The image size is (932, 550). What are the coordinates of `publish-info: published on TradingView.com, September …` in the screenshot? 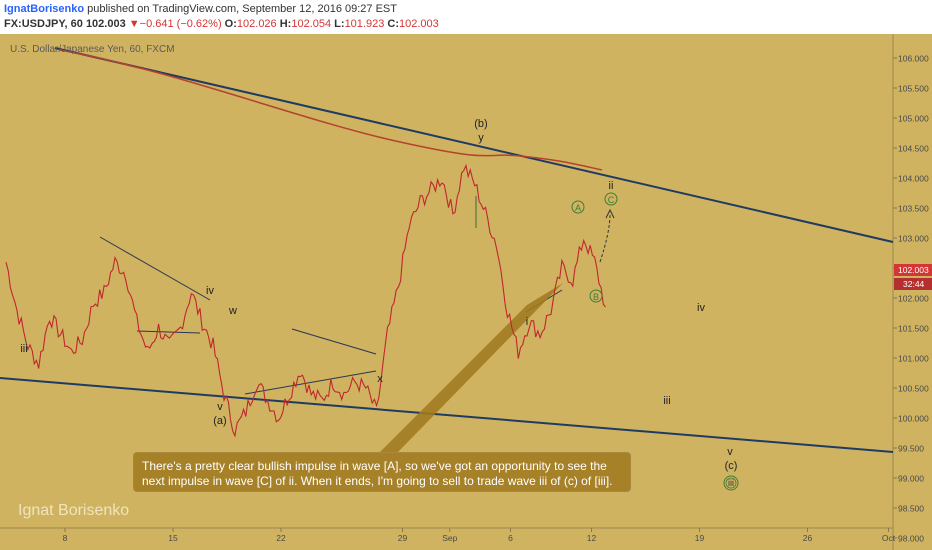 It's located at (240, 9).